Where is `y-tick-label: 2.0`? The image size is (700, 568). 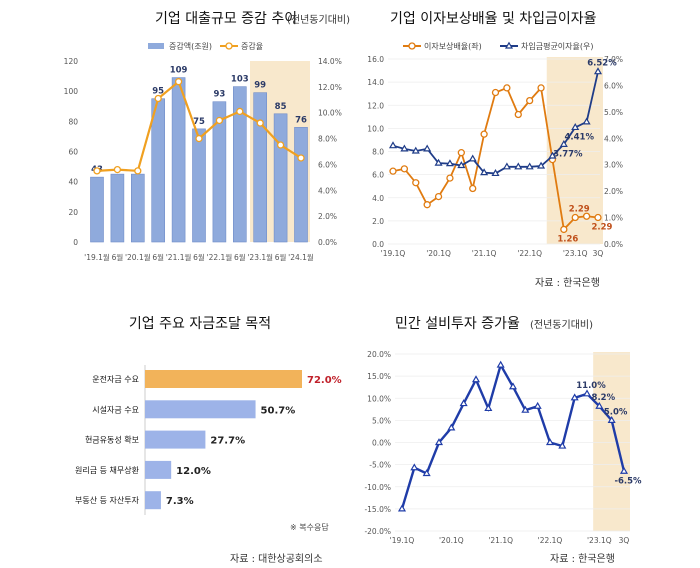 y-tick-label: 2.0 is located at coordinates (378, 221).